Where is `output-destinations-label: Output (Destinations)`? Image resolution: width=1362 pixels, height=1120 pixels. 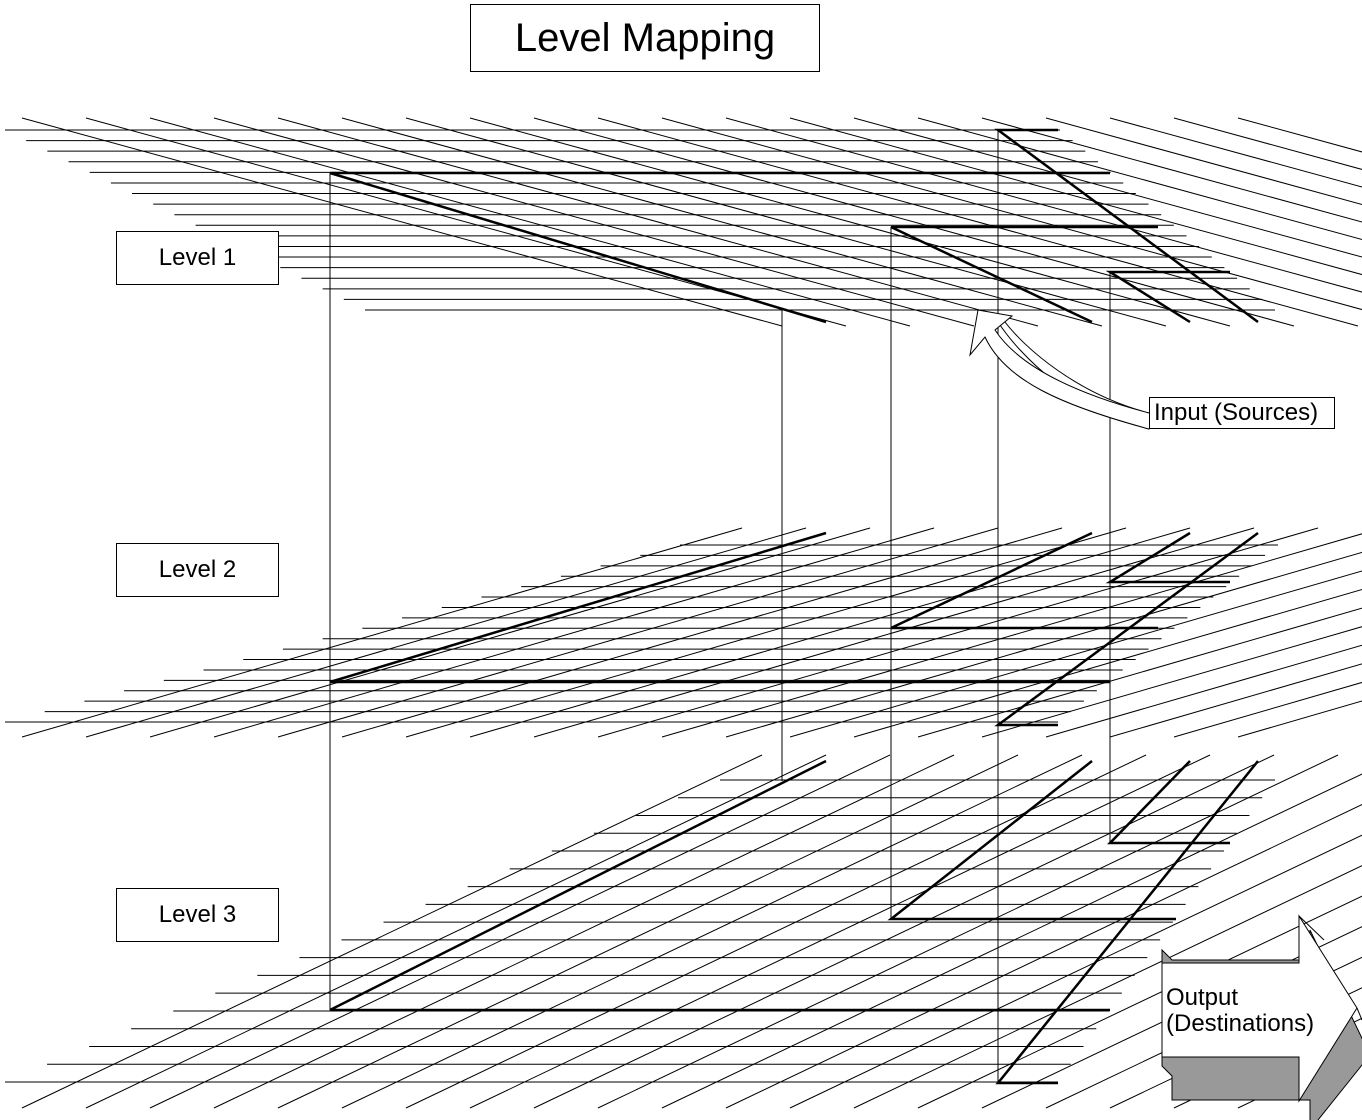
output-destinations-label: Output (Destinations) is located at coordinates (1240, 1011).